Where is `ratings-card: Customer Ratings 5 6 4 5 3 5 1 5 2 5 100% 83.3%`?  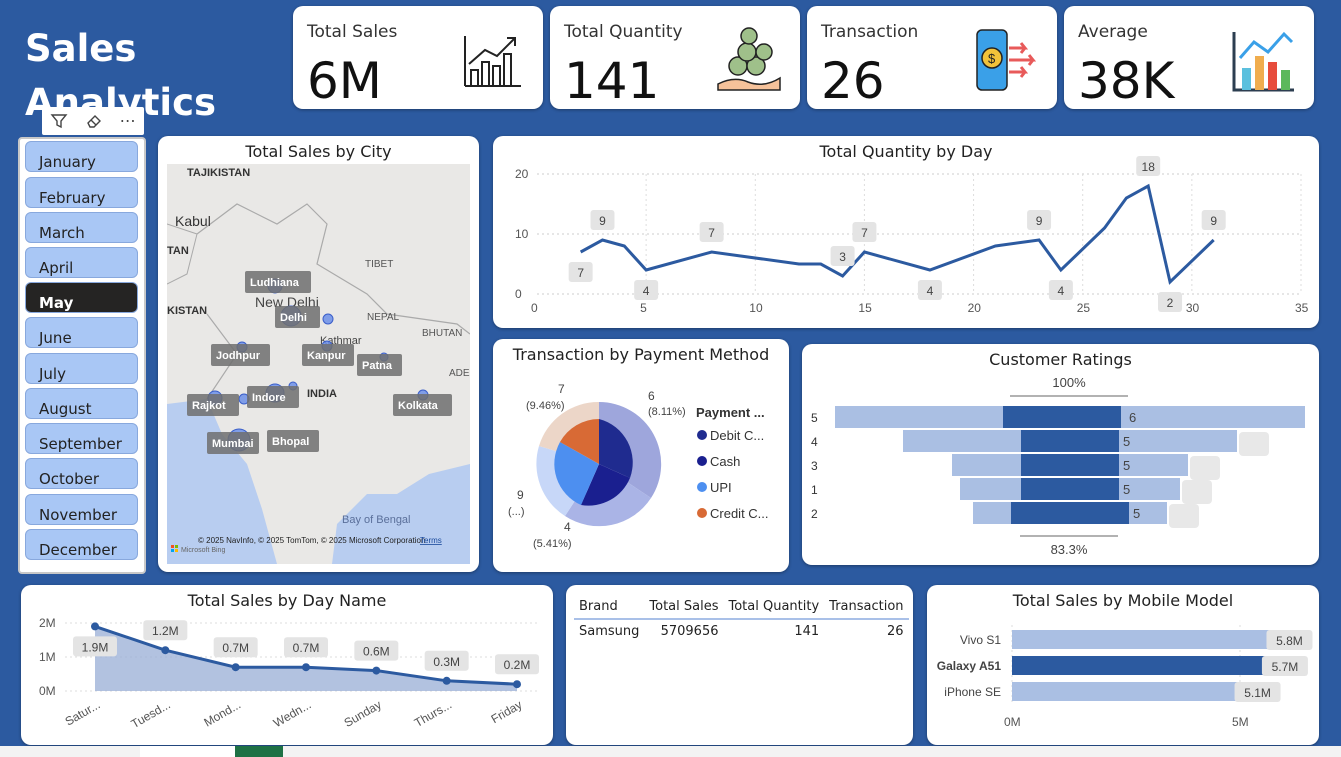 ratings-card: Customer Ratings 5 6 4 5 3 5 1 5 2 5 100% 83.3% is located at coordinates (1060, 454).